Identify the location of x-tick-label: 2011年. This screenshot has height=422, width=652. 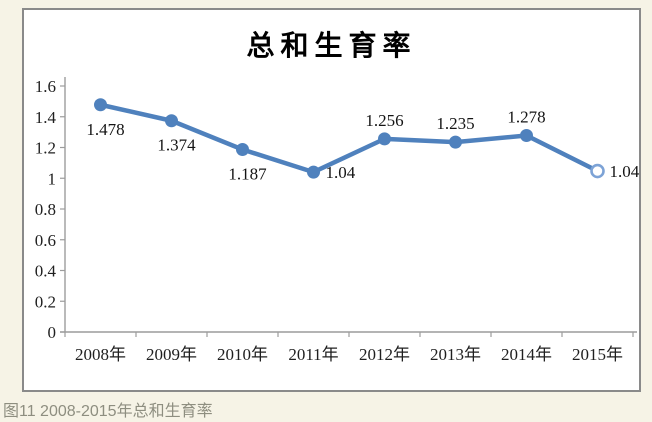
(313, 354).